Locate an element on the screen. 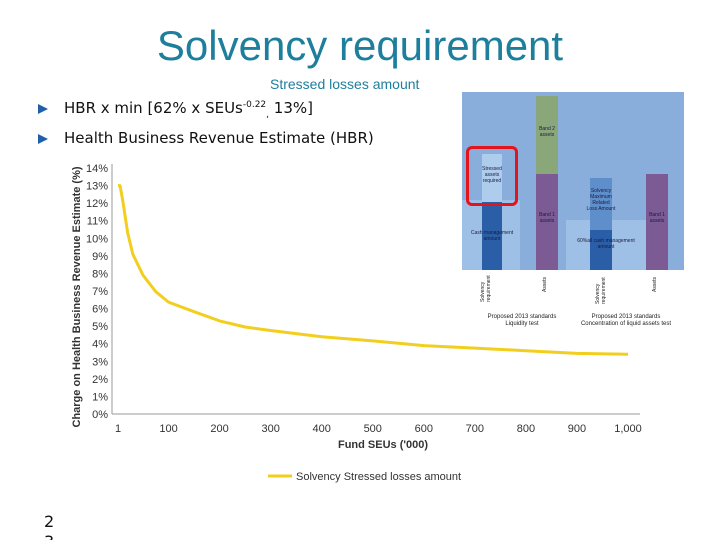 The image size is (720, 540). page-number: 2 3 is located at coordinates (49, 526).